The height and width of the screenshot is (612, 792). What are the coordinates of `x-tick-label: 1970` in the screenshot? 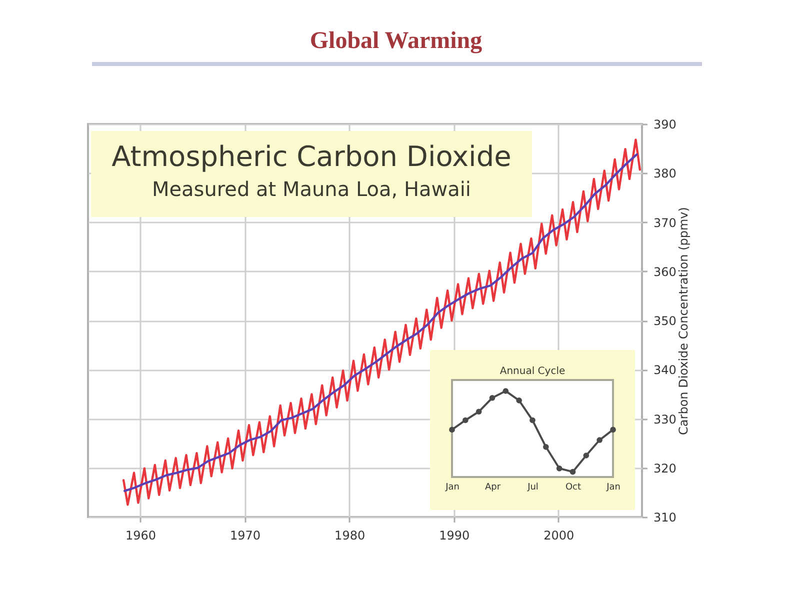 It's located at (245, 535).